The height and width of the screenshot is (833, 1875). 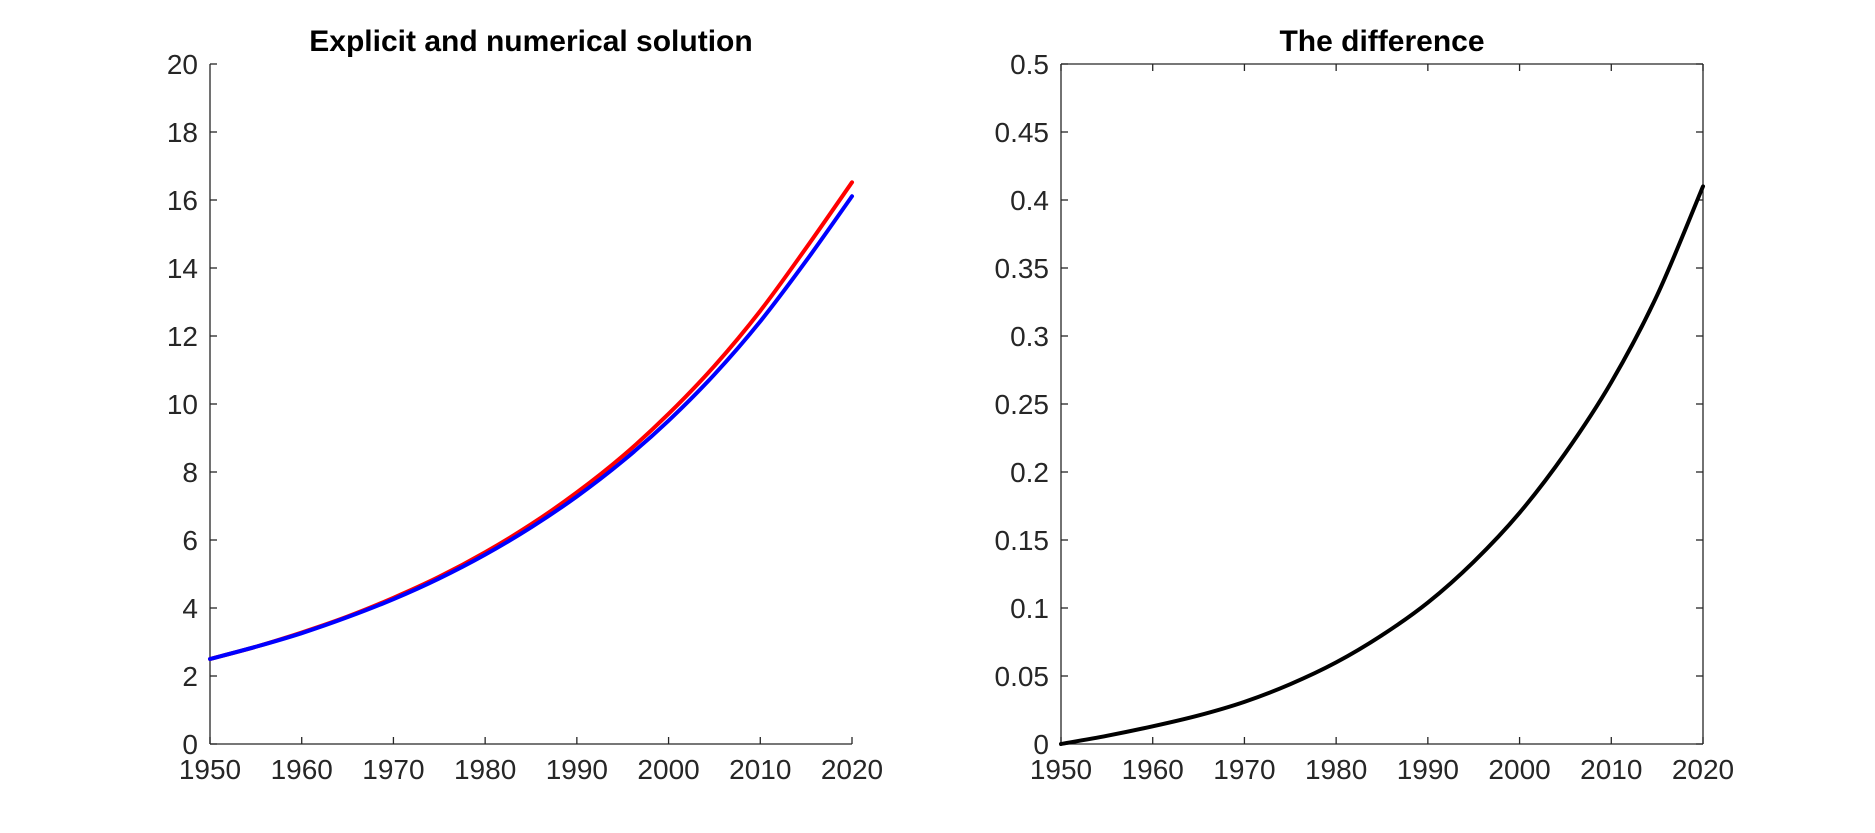 What do you see at coordinates (190, 608) in the screenshot?
I see `y-tick-label: 4` at bounding box center [190, 608].